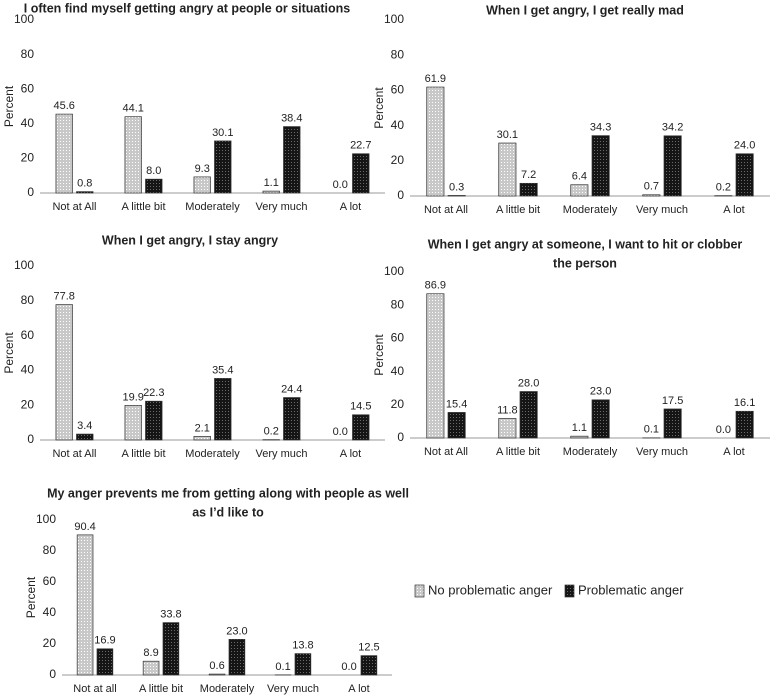 This screenshot has height=696, width=778. I want to click on y-tick-label: 60, so click(28, 88).